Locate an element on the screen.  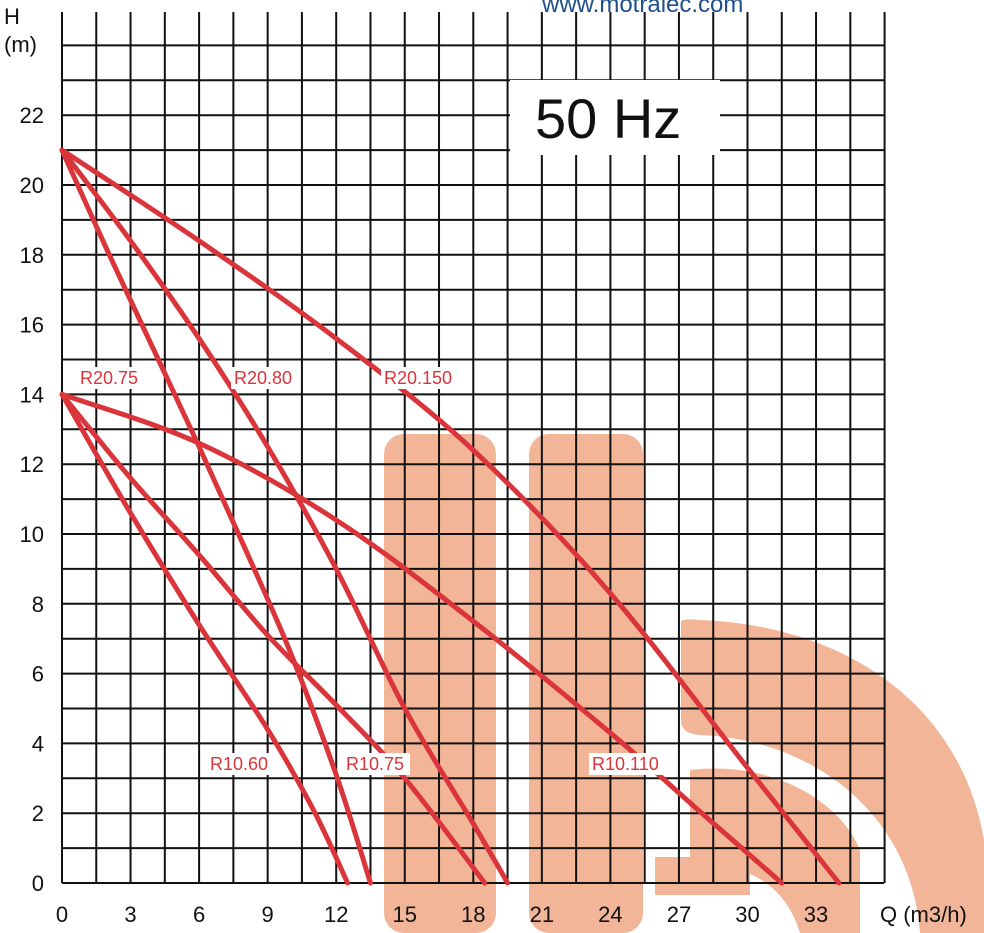
y-tick-label: 8 is located at coordinates (38, 604).